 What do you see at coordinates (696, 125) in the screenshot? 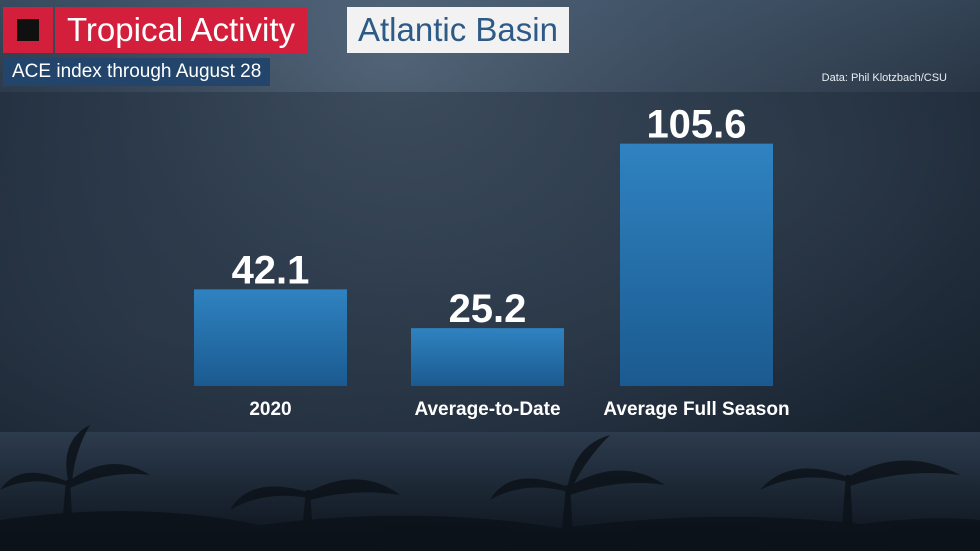
I see `bar-value-label-2: 105.6` at bounding box center [696, 125].